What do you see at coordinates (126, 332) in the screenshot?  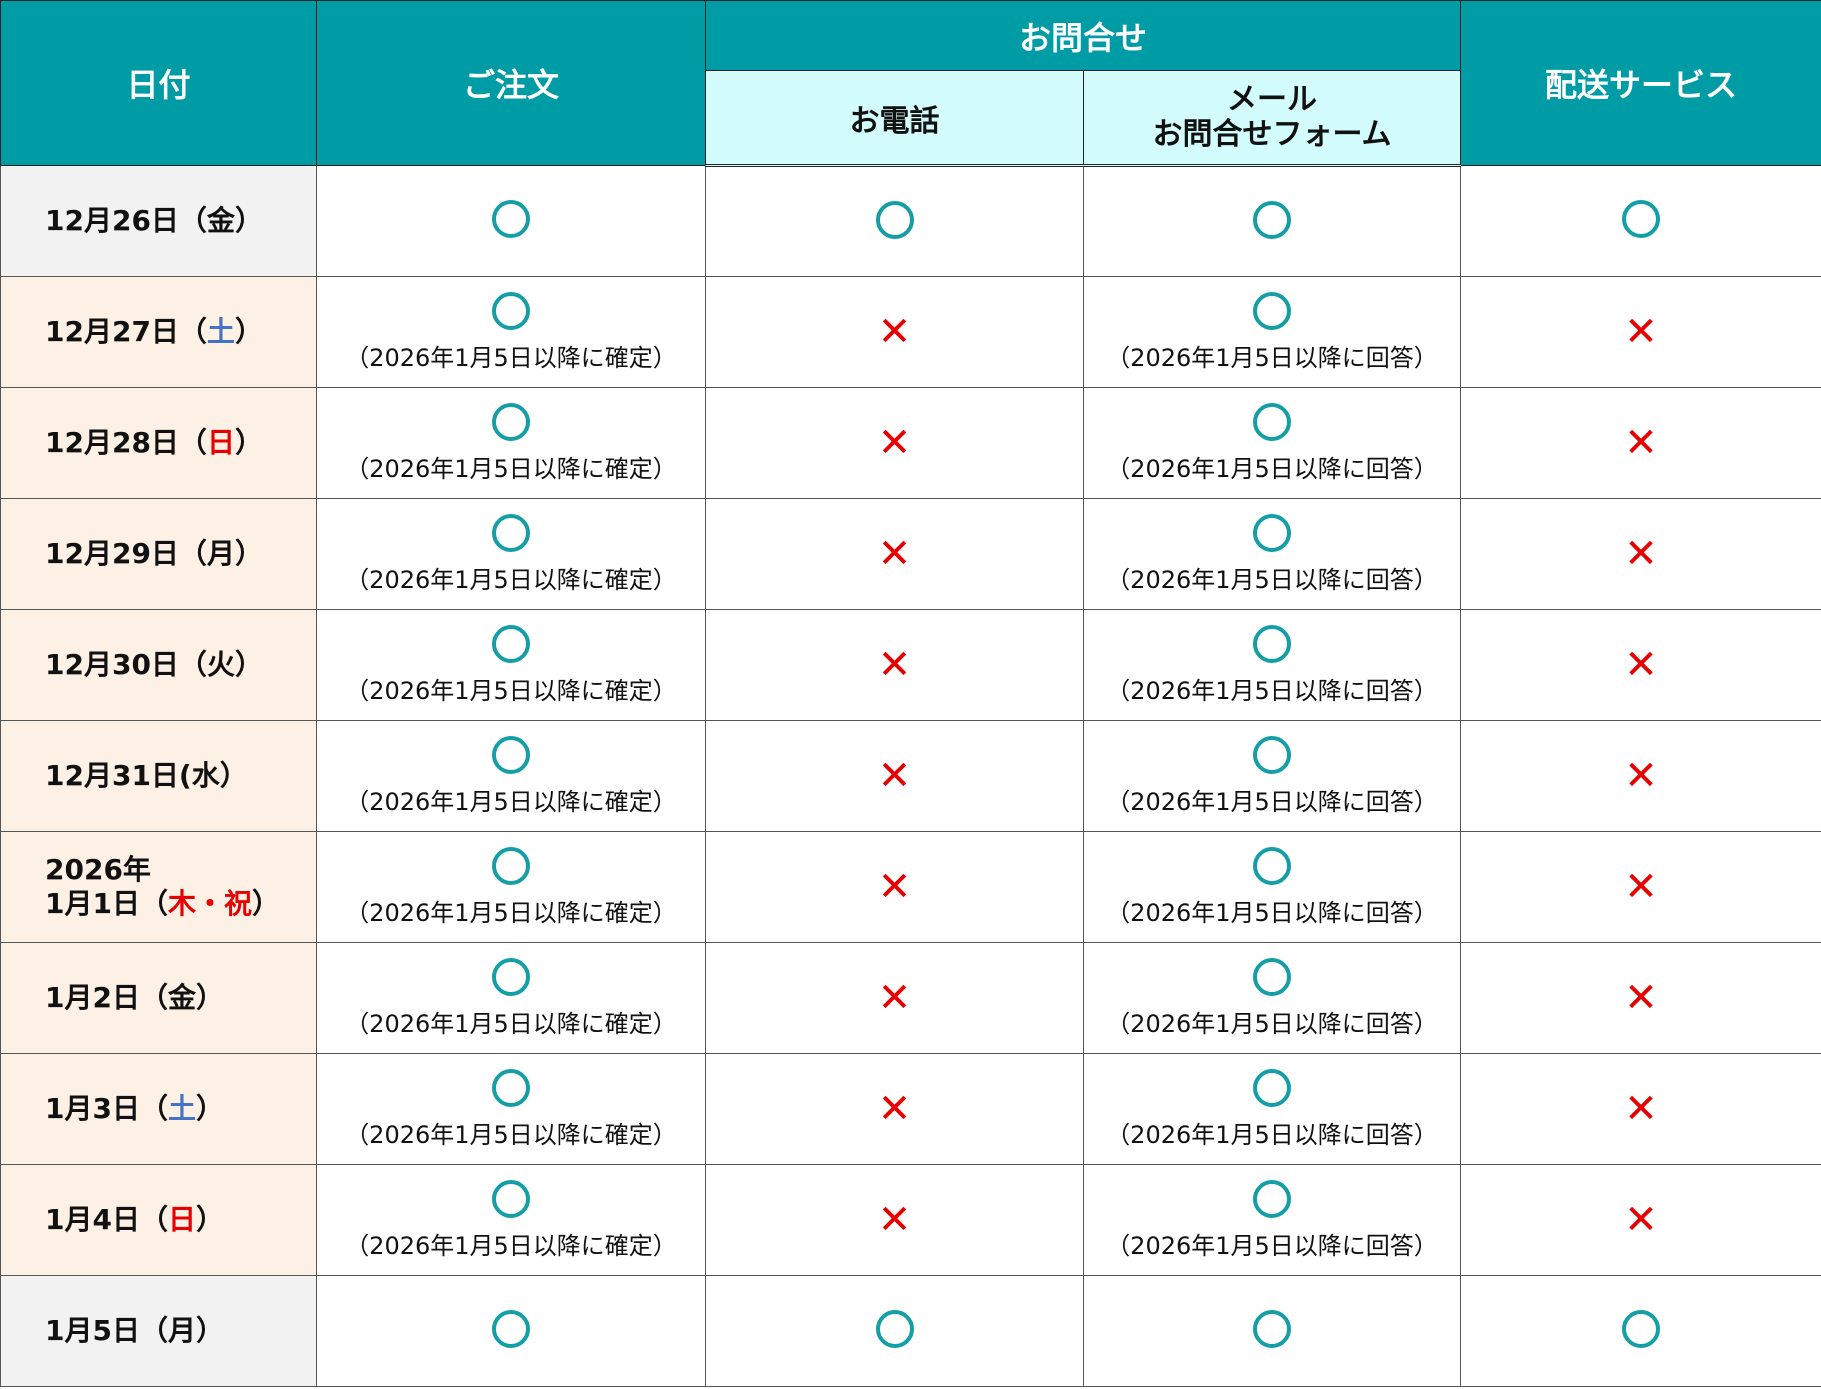 I see `date-text: 12月27日（` at bounding box center [126, 332].